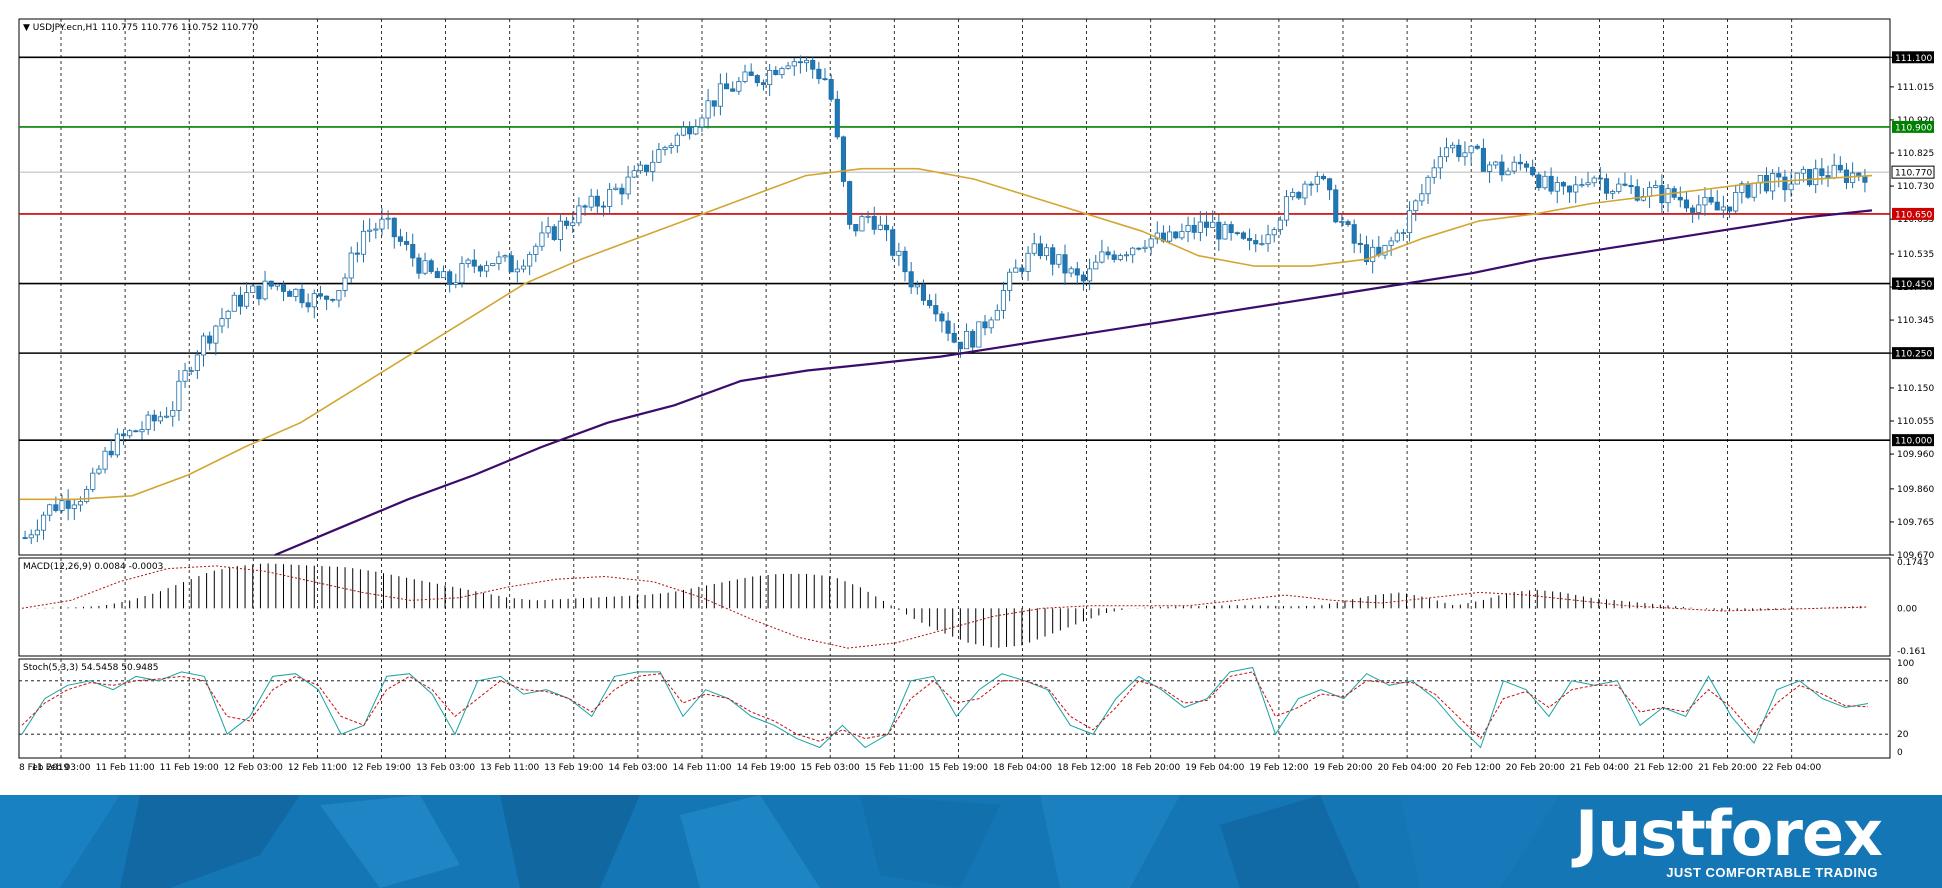 This screenshot has height=888, width=1942. What do you see at coordinates (253, 768) in the screenshot?
I see `x-tick-label: 12 Feb 03:00` at bounding box center [253, 768].